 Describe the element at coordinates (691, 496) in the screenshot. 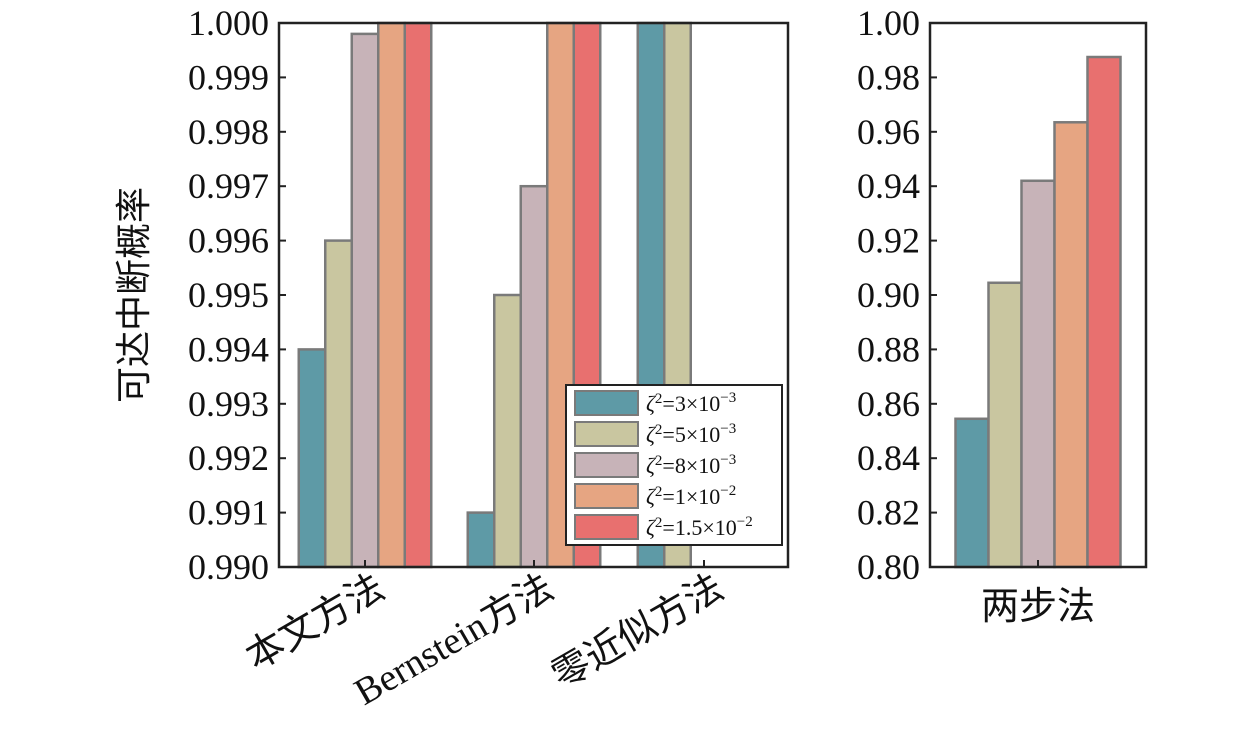

I see `legend-label: ζ2=1×10−2` at that location.